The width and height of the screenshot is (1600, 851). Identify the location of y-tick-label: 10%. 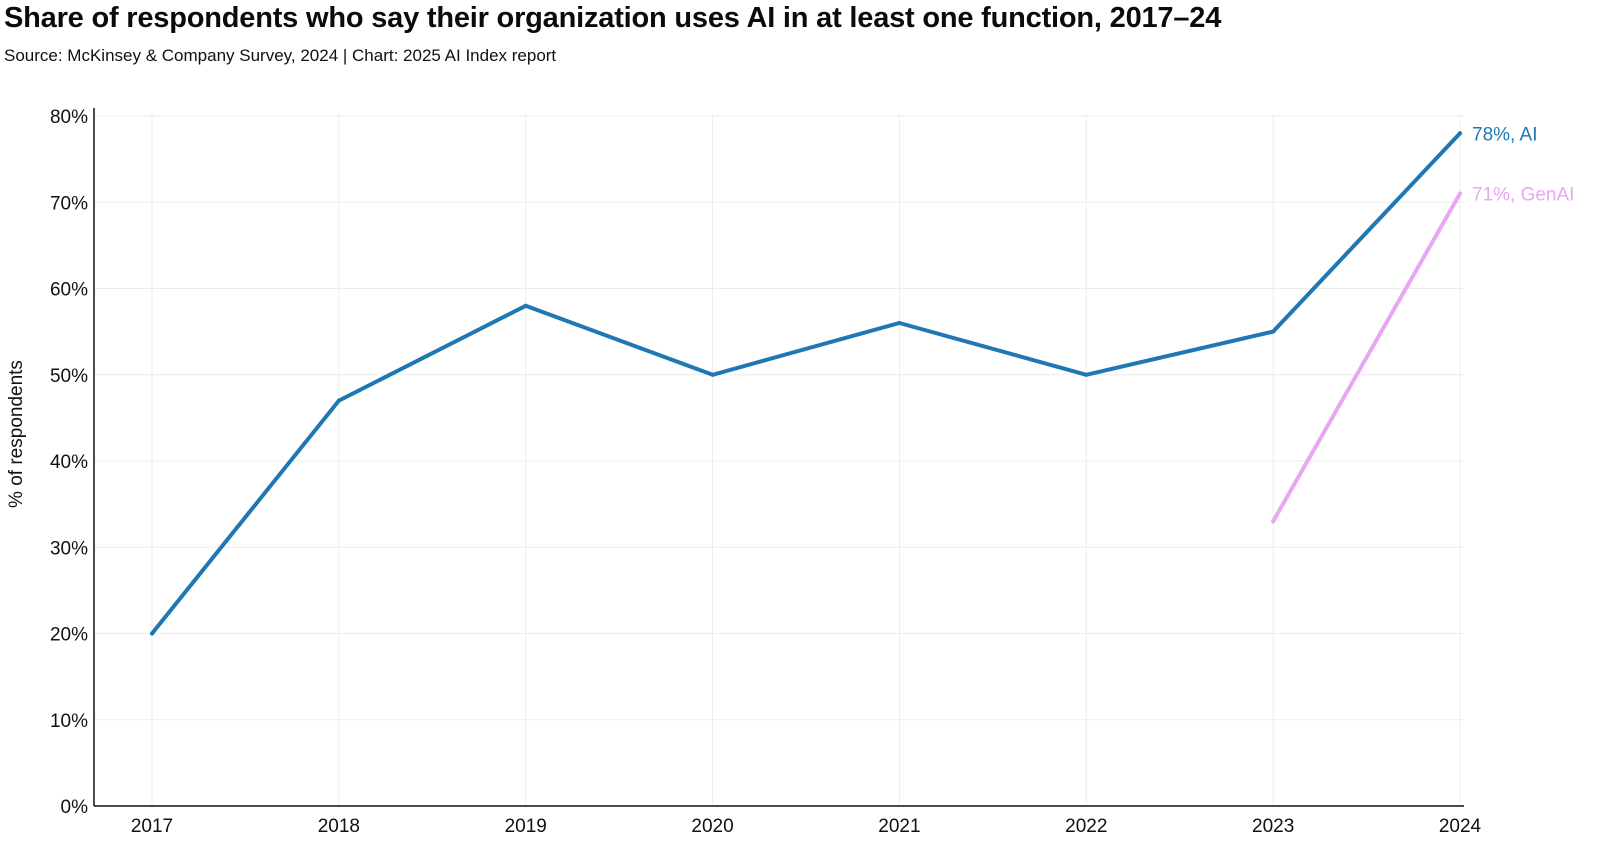
(69, 721).